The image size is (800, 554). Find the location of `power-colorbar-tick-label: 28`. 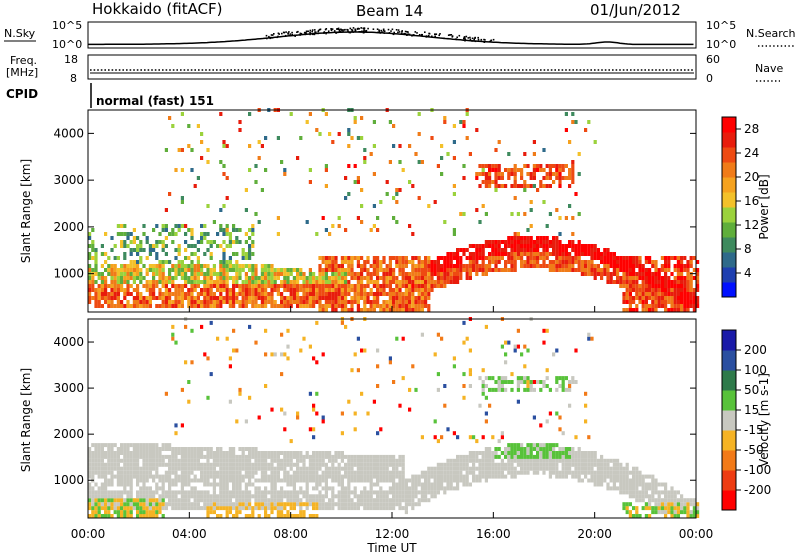

power-colorbar-tick-label: 28 is located at coordinates (751, 129).